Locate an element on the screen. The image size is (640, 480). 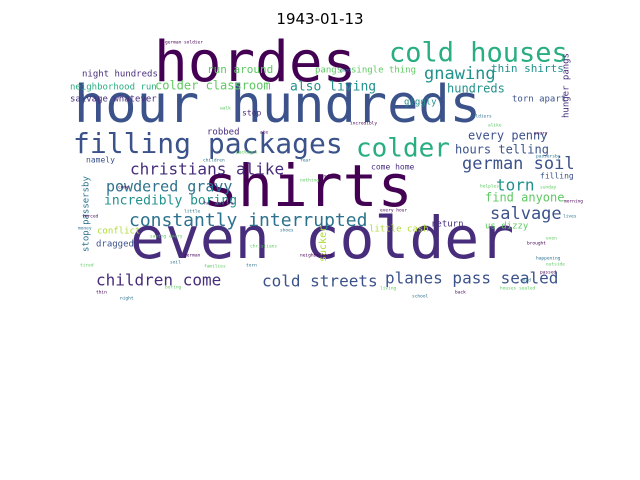
word-shirts: shirts is located at coordinates (308, 186).